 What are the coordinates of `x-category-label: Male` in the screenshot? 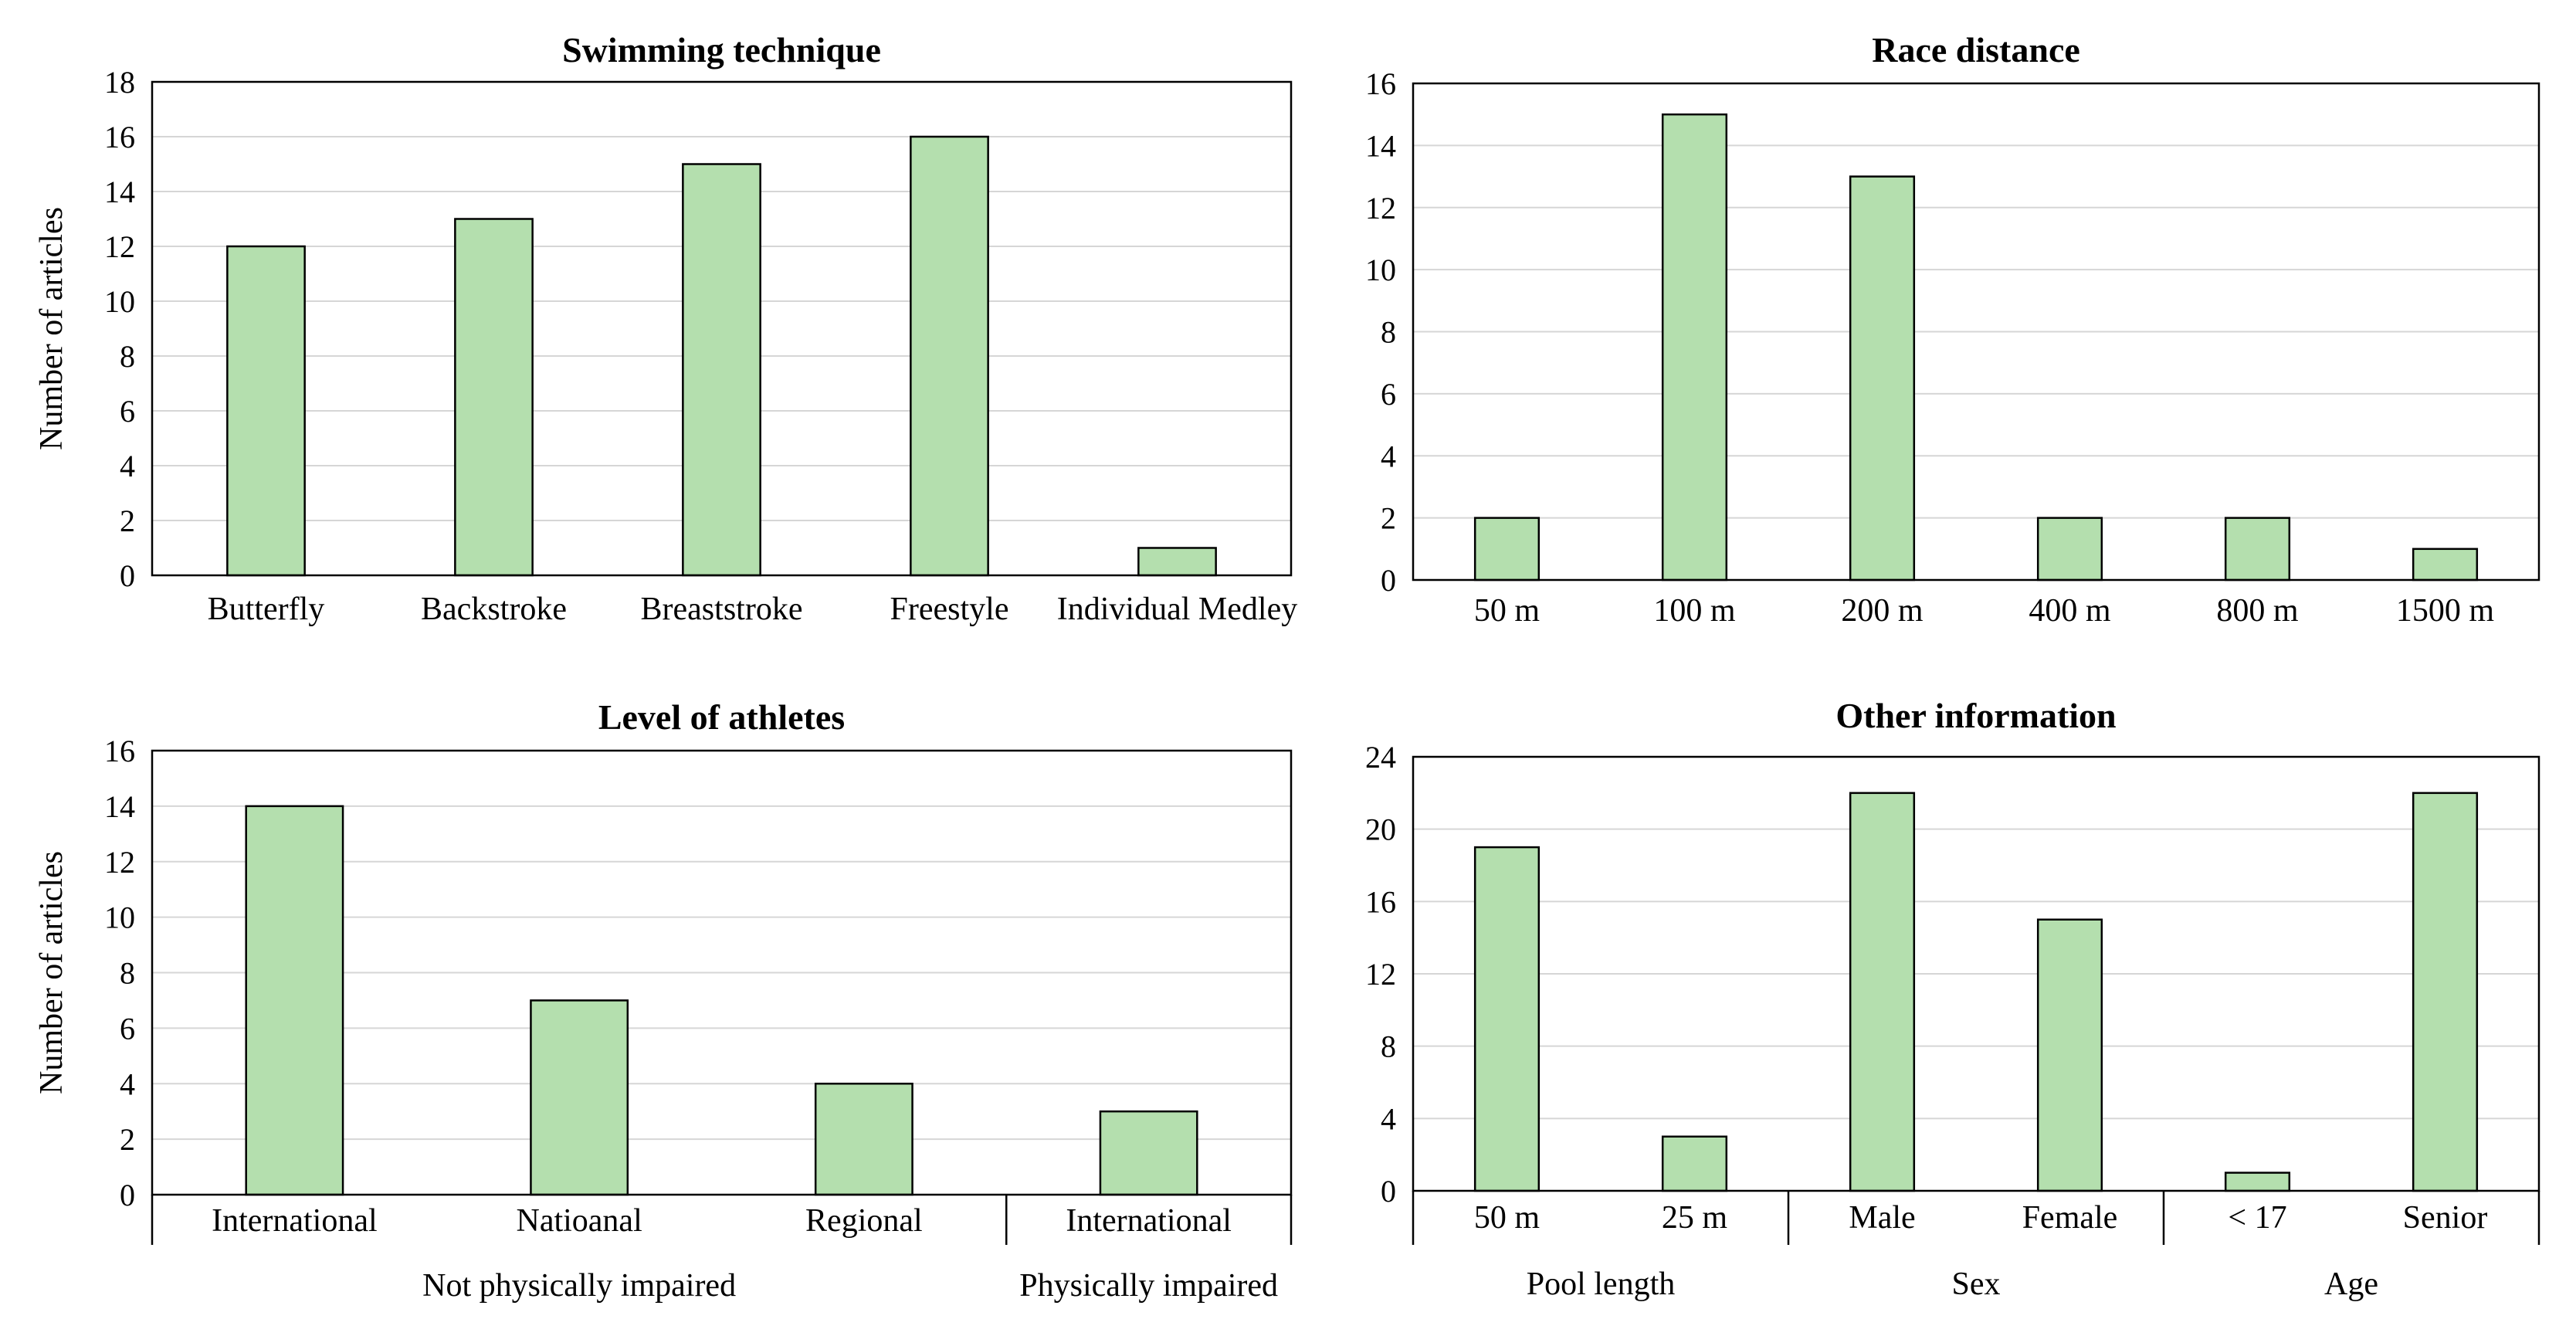 It's located at (1882, 1218).